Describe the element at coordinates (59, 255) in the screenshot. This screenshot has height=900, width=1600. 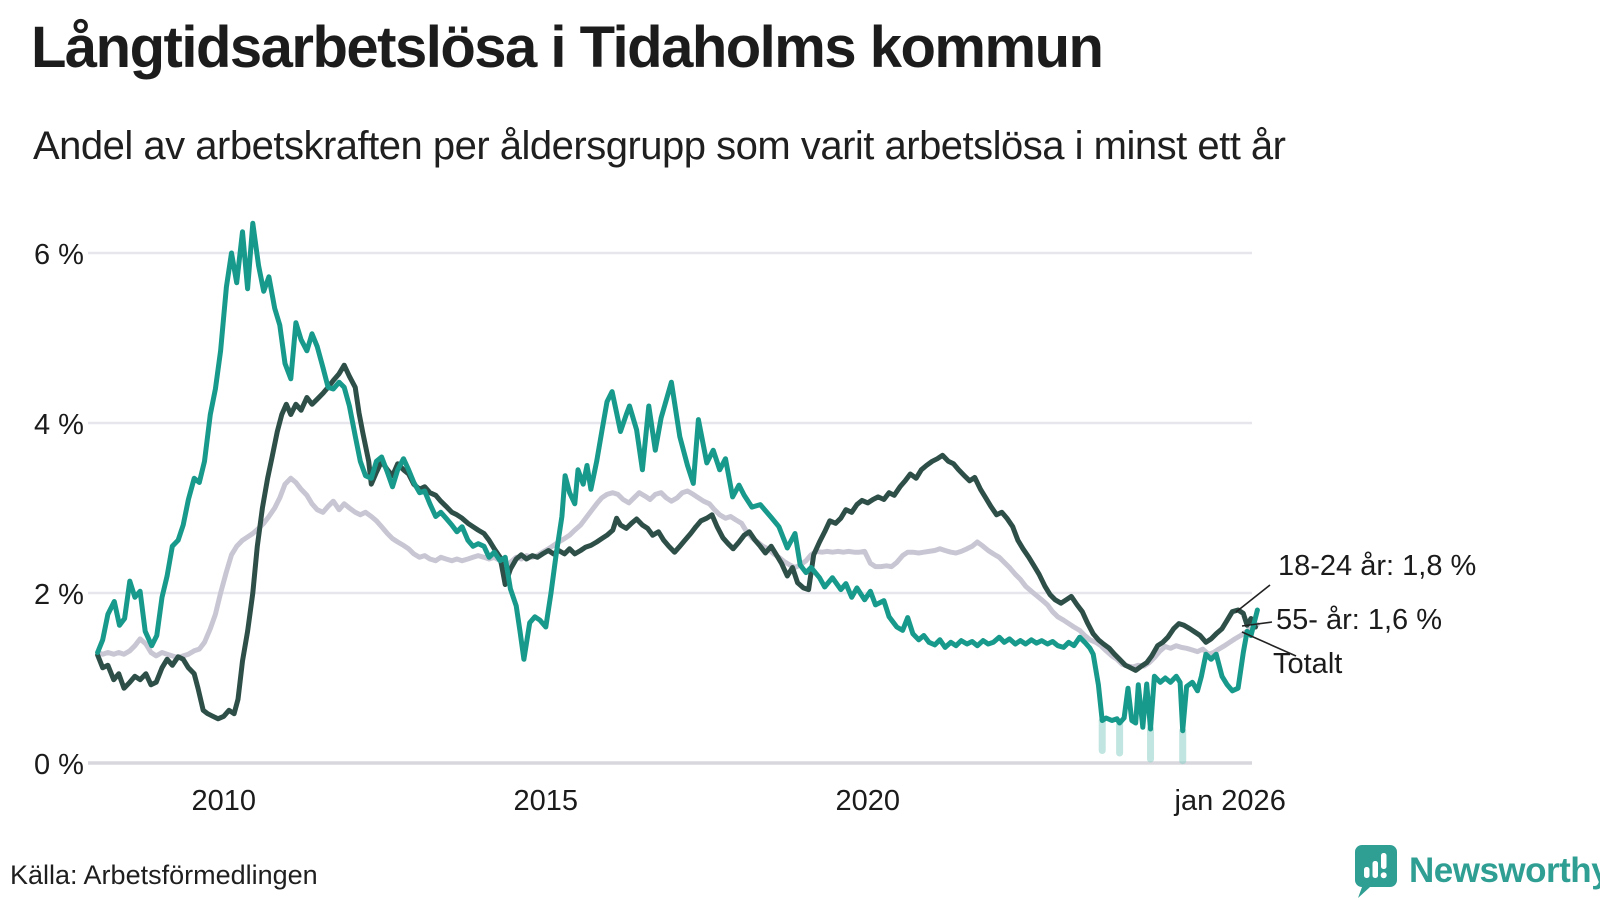
I see `y-tick-label: 6 %` at that location.